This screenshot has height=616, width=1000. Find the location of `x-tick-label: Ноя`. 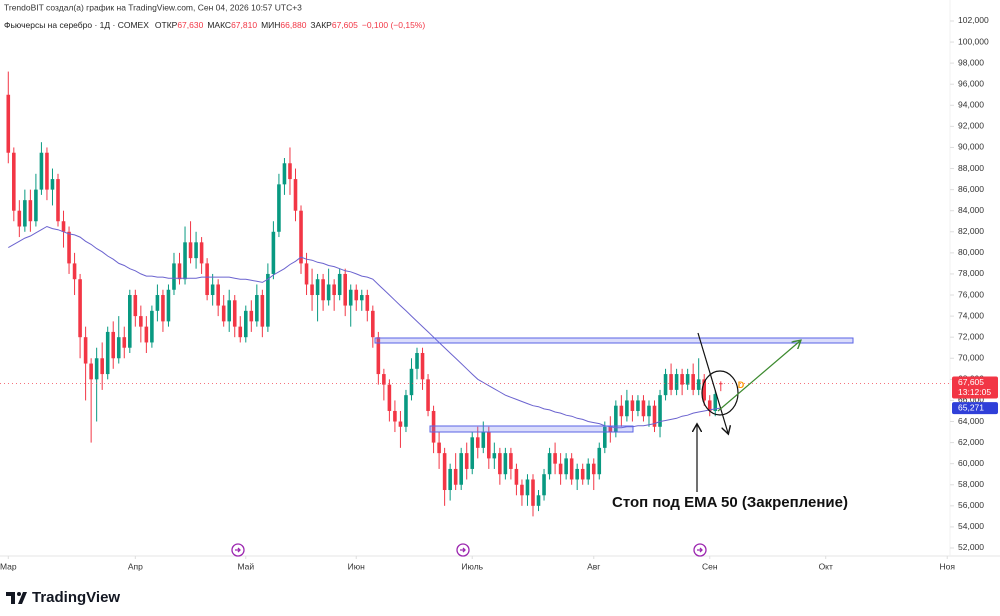

x-tick-label: Ноя is located at coordinates (948, 566).